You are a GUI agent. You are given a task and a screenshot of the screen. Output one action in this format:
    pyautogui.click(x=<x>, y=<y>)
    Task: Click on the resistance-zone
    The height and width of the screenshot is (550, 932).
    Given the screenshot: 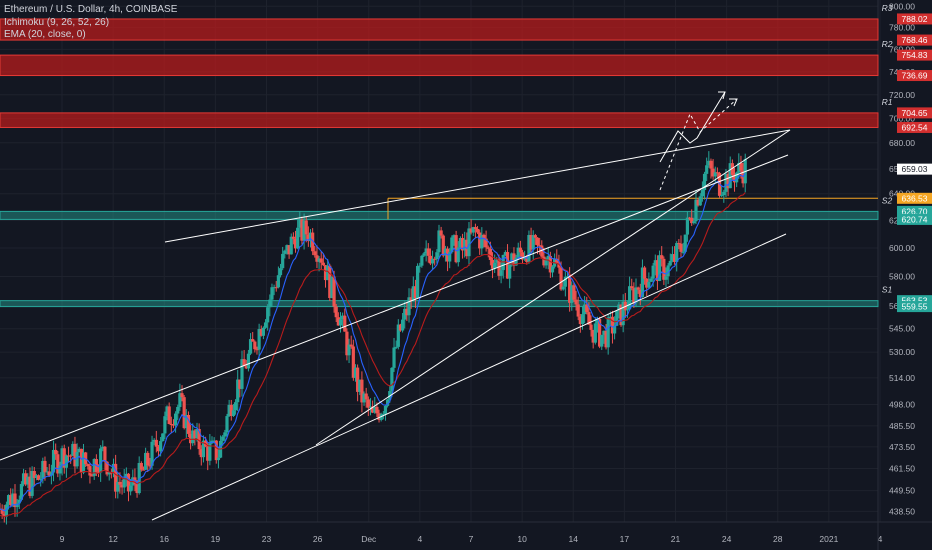 What is the action you would take?
    pyautogui.click(x=439, y=120)
    